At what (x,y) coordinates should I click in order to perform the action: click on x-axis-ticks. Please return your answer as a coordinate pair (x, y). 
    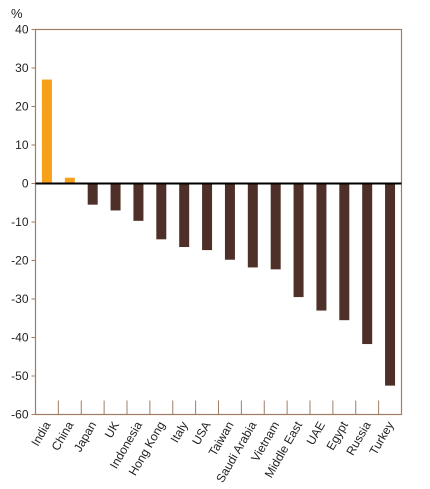
    Looking at the image, I should click on (218, 407).